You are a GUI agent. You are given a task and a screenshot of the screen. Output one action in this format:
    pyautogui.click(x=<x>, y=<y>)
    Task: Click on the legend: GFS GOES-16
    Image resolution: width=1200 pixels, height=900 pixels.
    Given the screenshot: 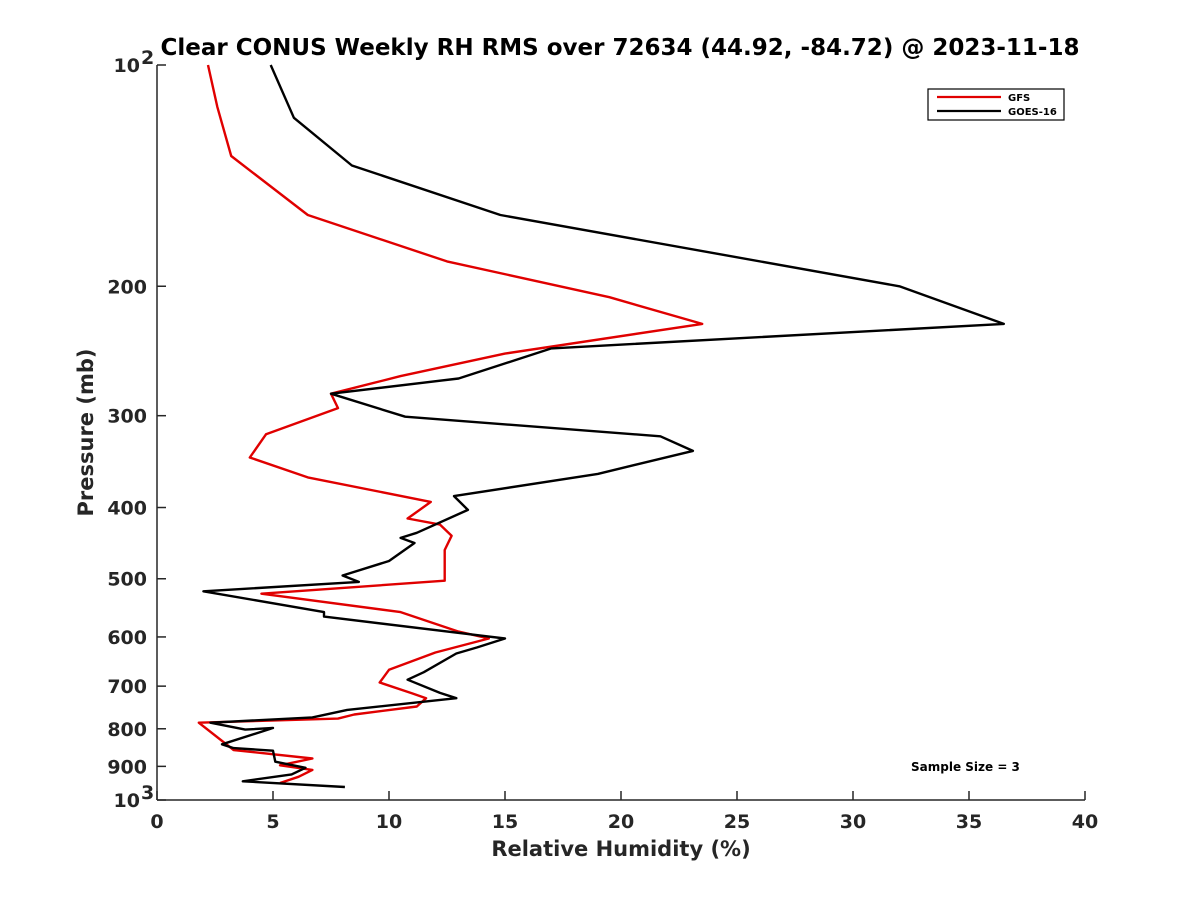 What is the action you would take?
    pyautogui.click(x=996, y=104)
    